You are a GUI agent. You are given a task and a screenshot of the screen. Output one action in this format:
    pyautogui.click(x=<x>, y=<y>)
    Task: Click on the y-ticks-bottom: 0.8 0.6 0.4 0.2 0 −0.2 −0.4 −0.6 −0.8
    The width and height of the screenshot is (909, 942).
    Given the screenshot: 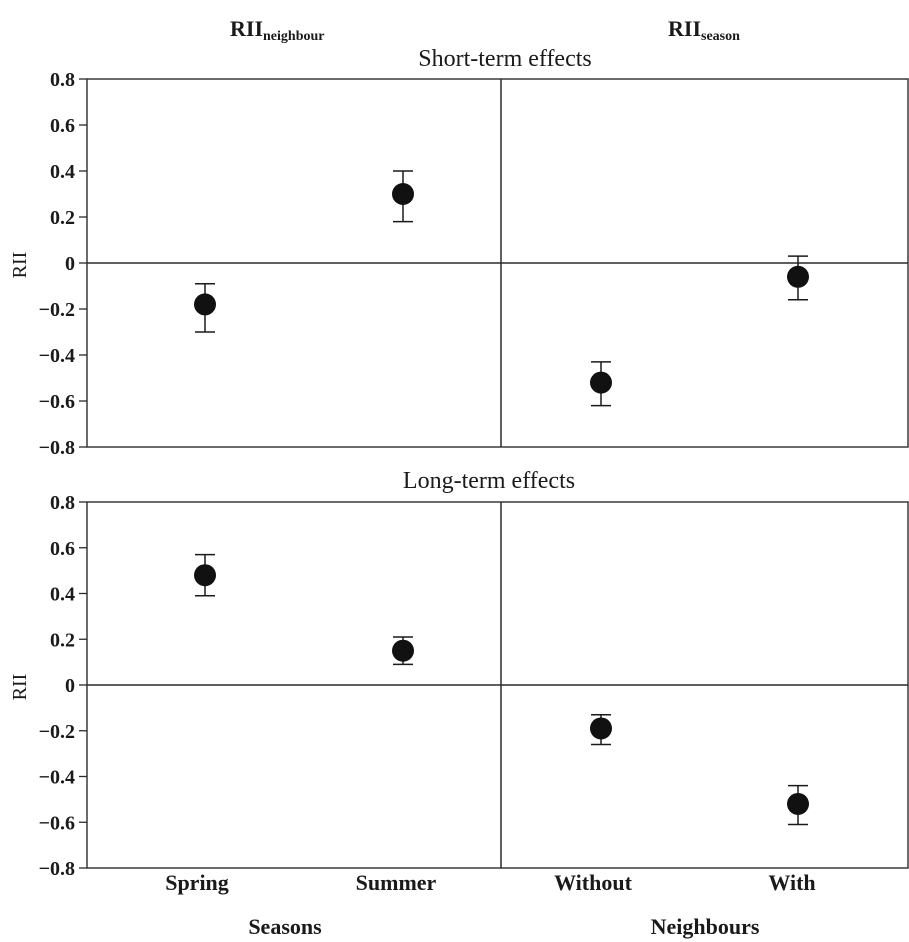 What is the action you would take?
    pyautogui.click(x=63, y=686)
    